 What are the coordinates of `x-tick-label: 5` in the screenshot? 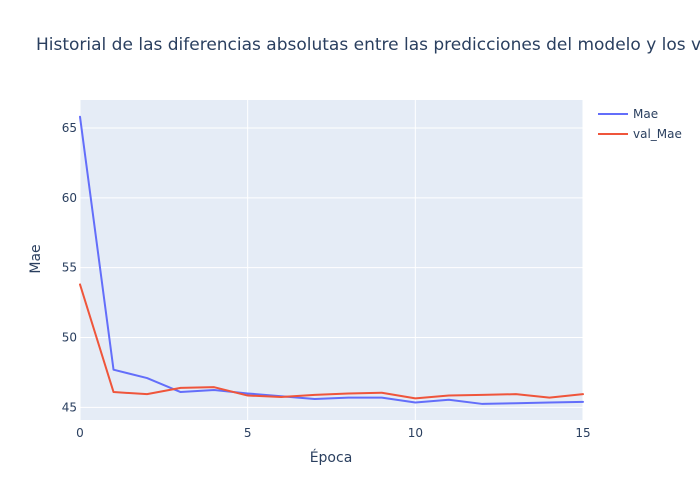 It's located at (248, 433).